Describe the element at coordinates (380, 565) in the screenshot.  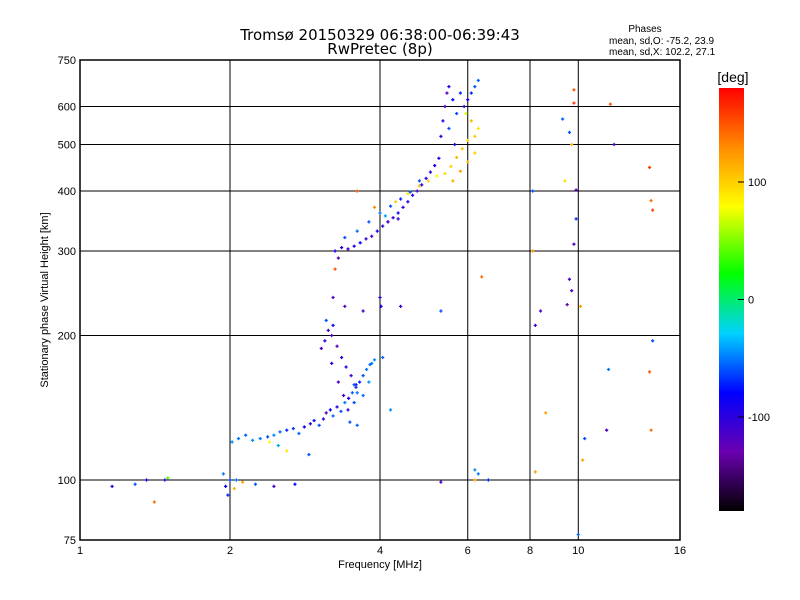
I see `x-axis-label: Frequency [MHz]` at that location.